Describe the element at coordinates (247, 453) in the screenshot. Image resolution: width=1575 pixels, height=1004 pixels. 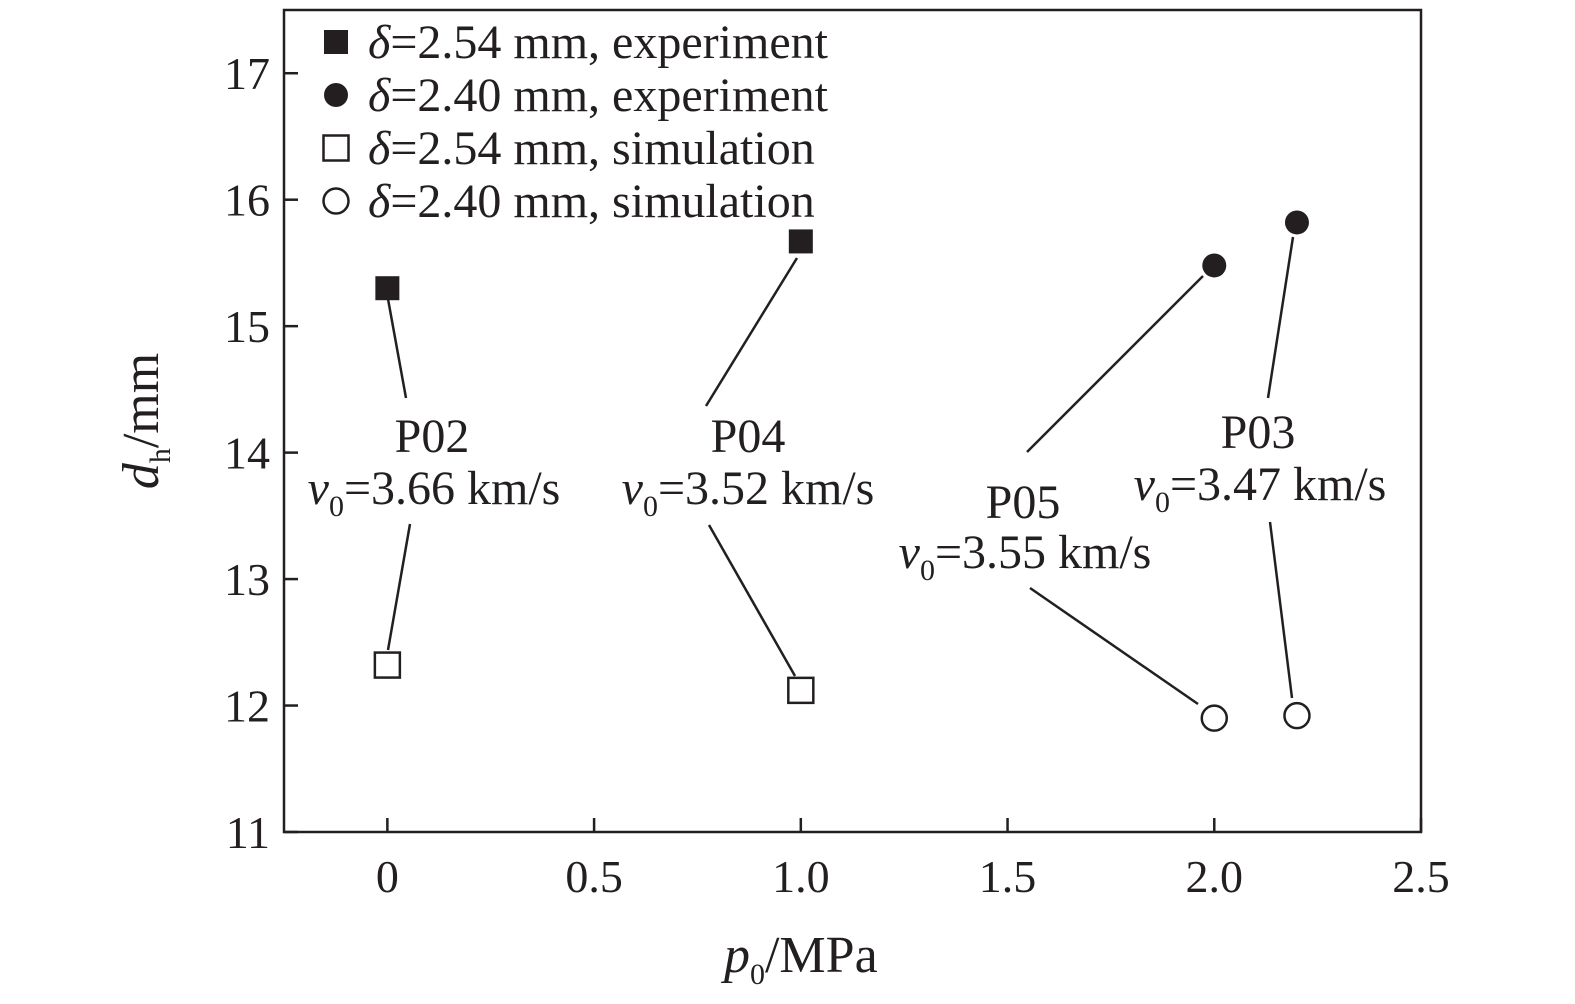
I see `y-tick-label: 14` at that location.